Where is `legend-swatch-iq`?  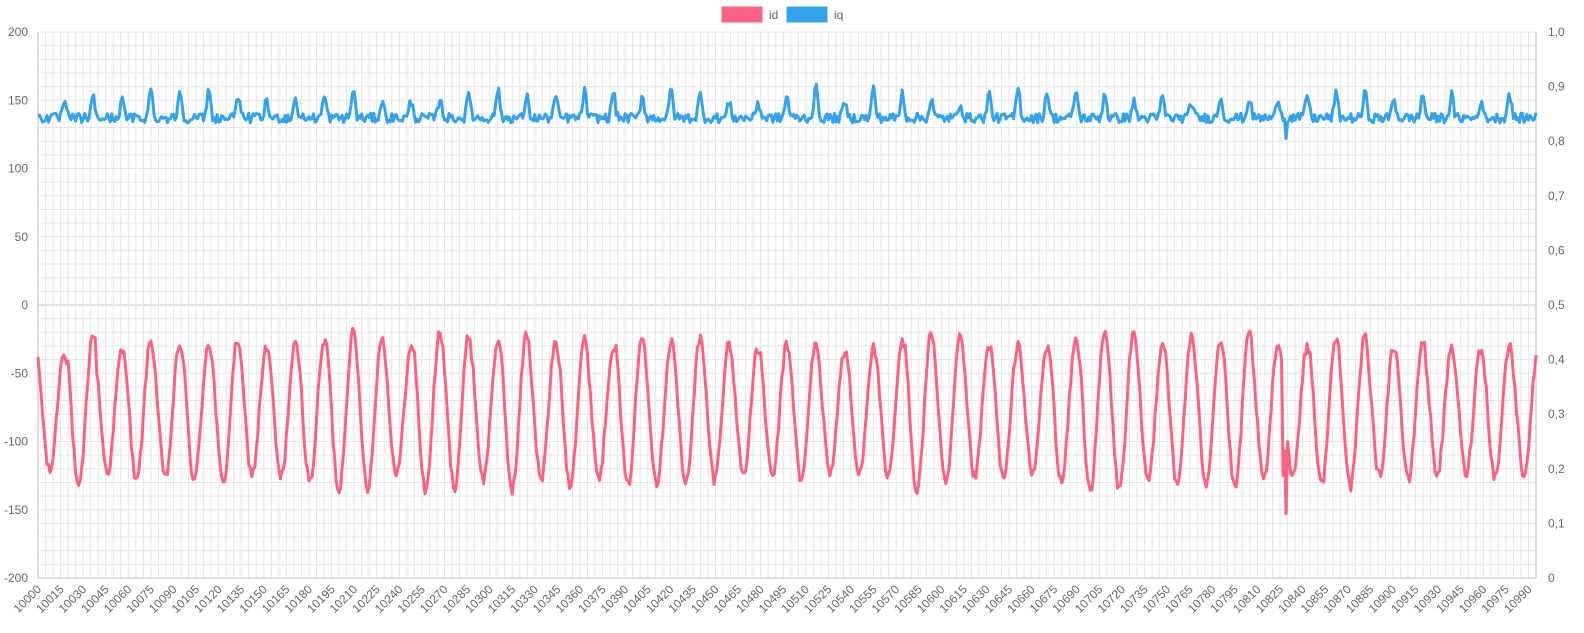
legend-swatch-iq is located at coordinates (807, 14).